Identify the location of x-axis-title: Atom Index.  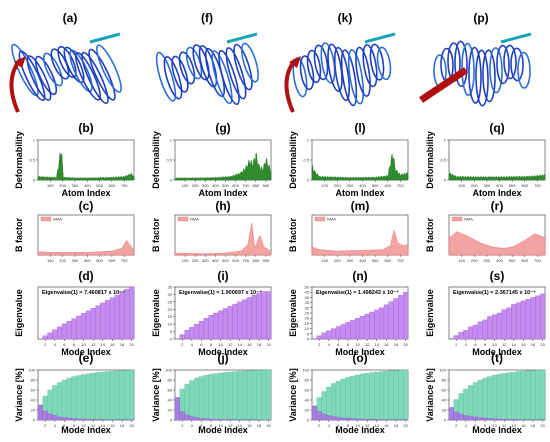
(85, 193).